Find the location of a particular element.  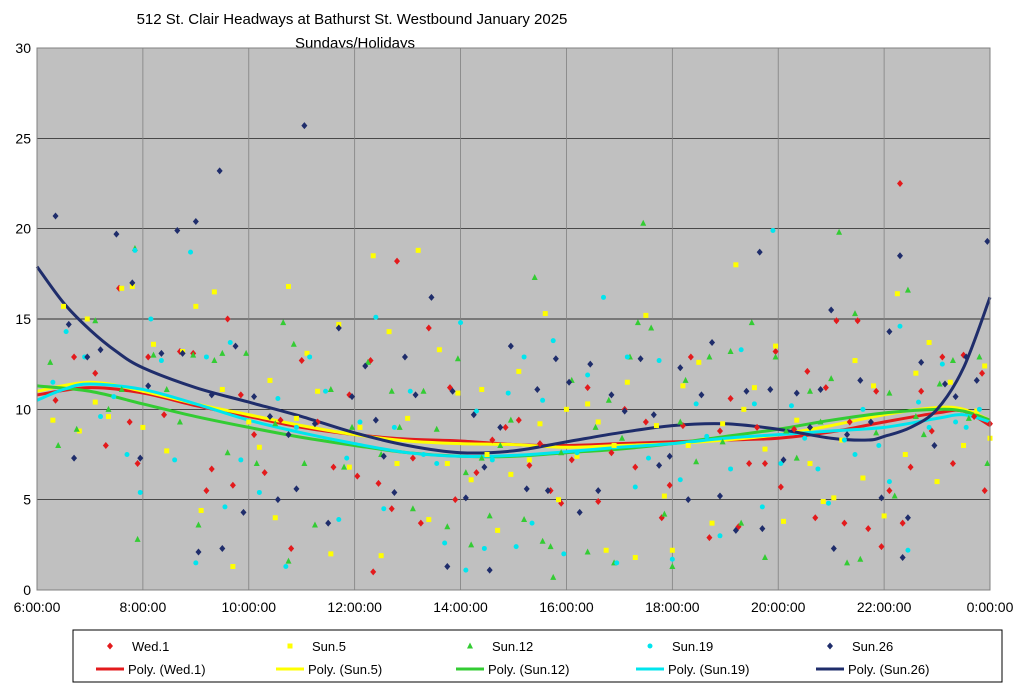

y-tick-label: 20 is located at coordinates (23, 229).